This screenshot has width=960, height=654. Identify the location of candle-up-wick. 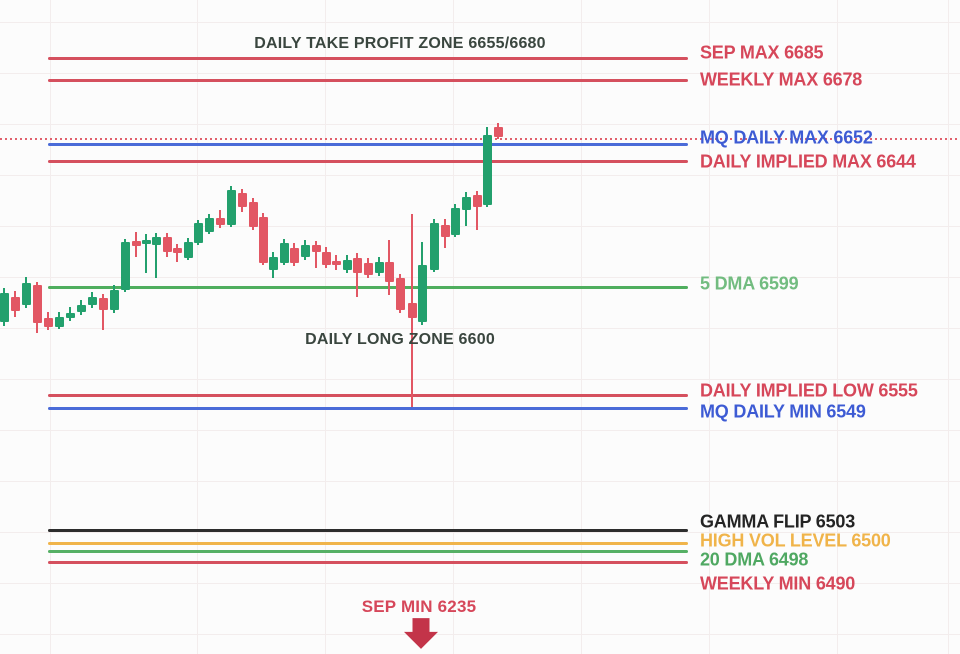
(156, 255).